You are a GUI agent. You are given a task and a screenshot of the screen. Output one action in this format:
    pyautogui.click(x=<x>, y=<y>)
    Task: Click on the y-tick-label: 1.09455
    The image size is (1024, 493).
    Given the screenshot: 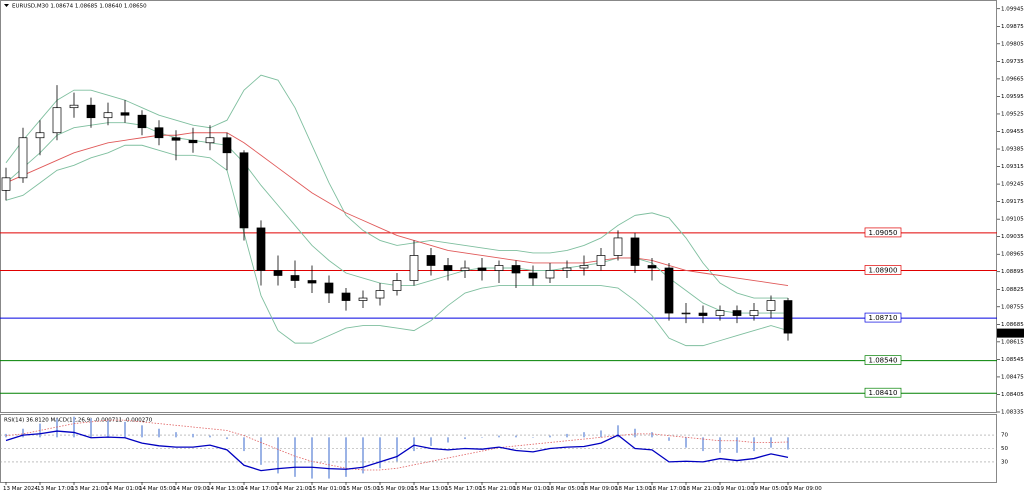 What is the action you would take?
    pyautogui.click(x=1012, y=132)
    